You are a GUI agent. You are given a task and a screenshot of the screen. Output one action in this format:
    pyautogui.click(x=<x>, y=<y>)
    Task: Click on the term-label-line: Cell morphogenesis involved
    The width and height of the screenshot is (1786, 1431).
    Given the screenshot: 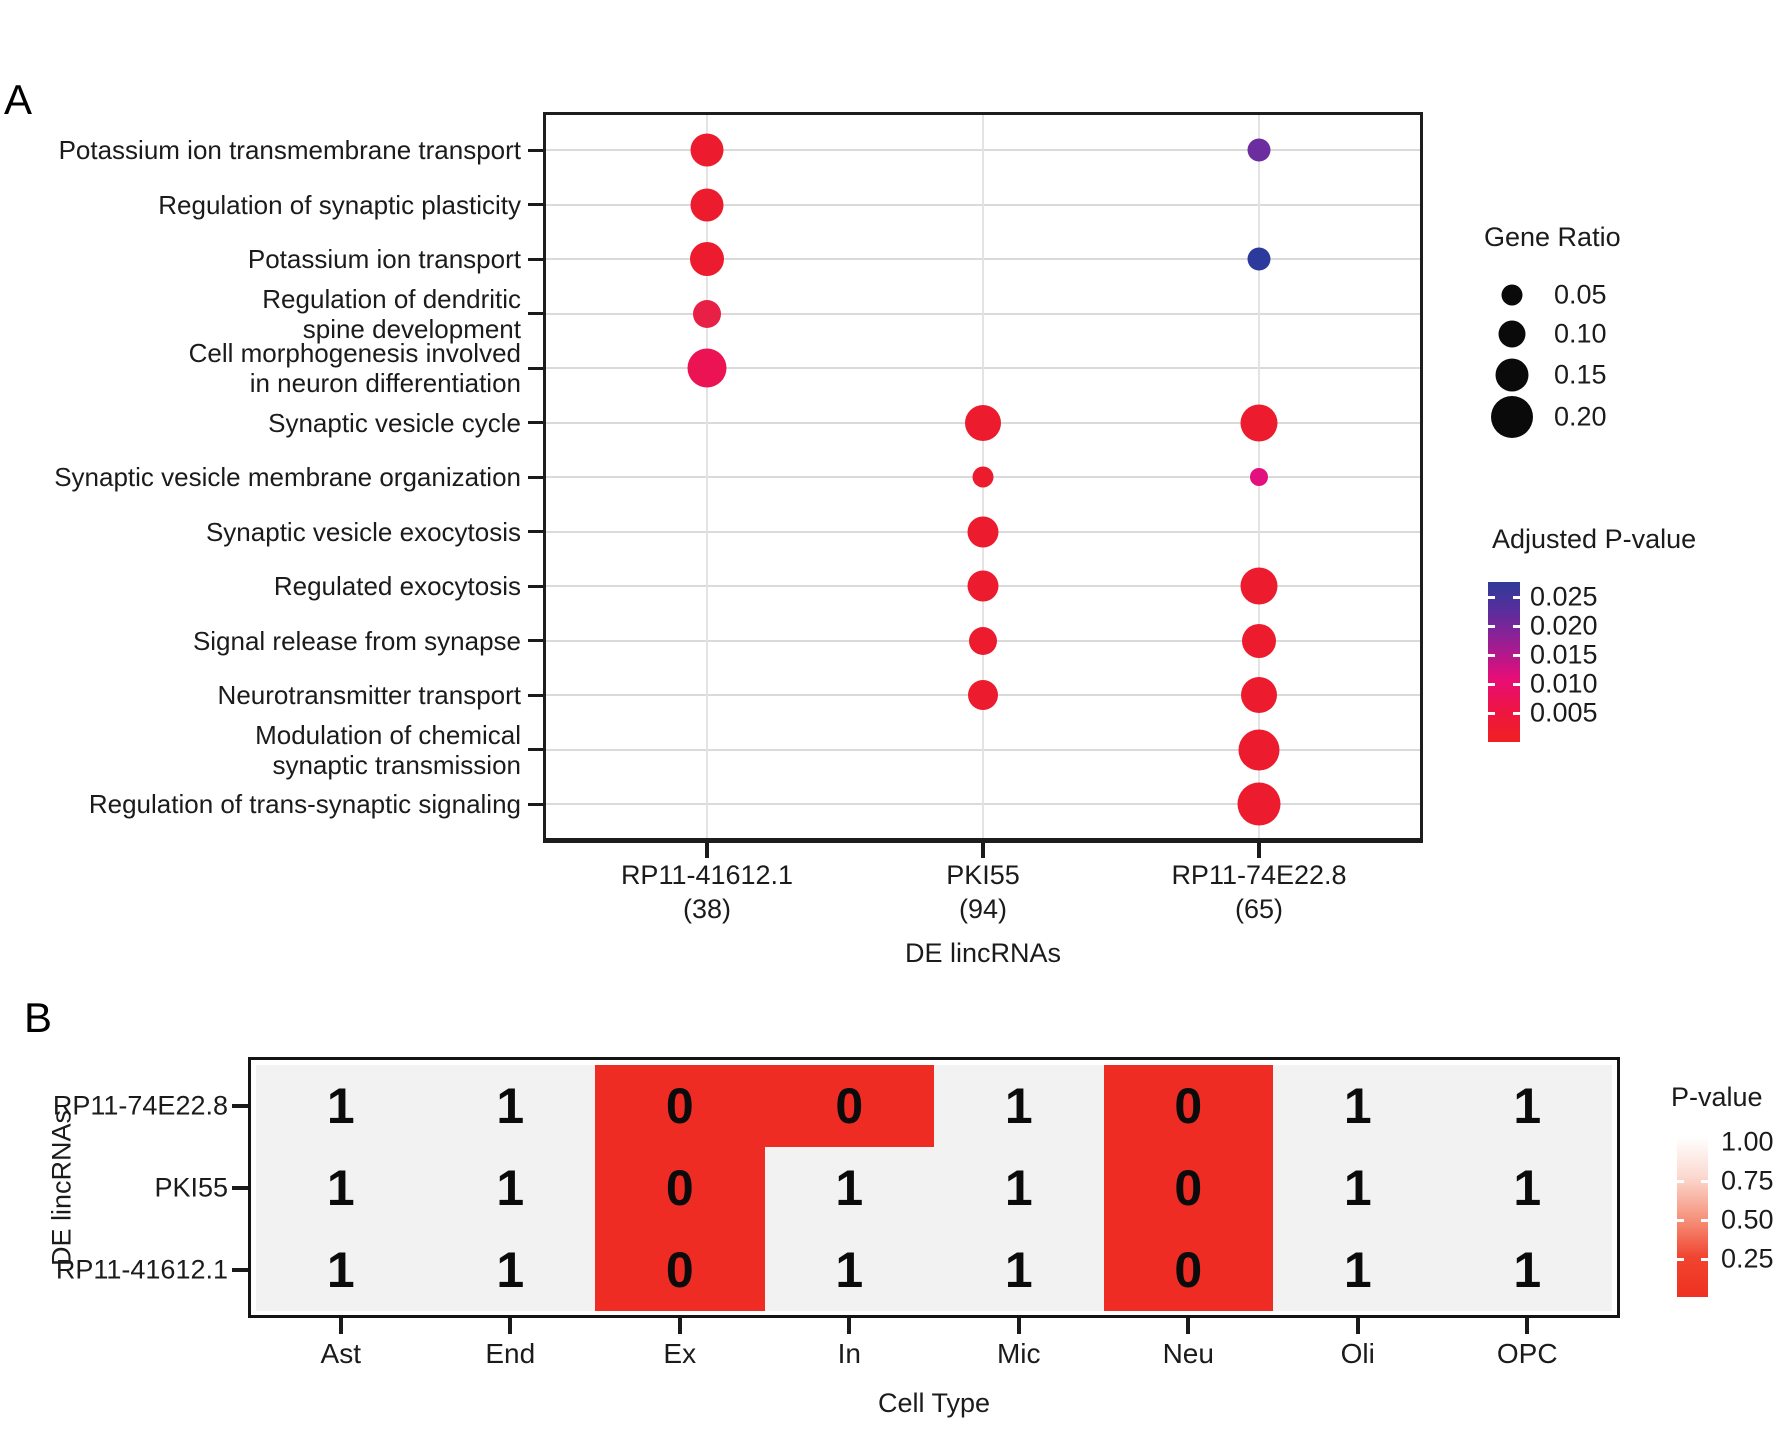 What is the action you would take?
    pyautogui.click(x=354, y=353)
    